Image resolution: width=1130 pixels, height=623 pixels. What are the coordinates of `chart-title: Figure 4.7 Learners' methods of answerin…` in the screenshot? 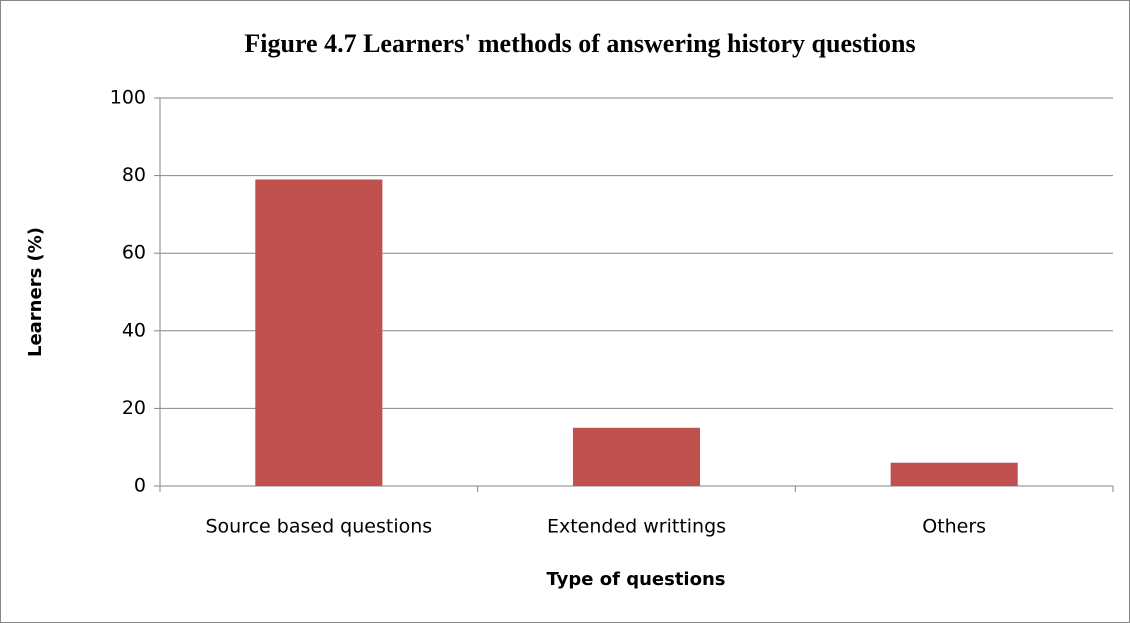 It's located at (579, 43).